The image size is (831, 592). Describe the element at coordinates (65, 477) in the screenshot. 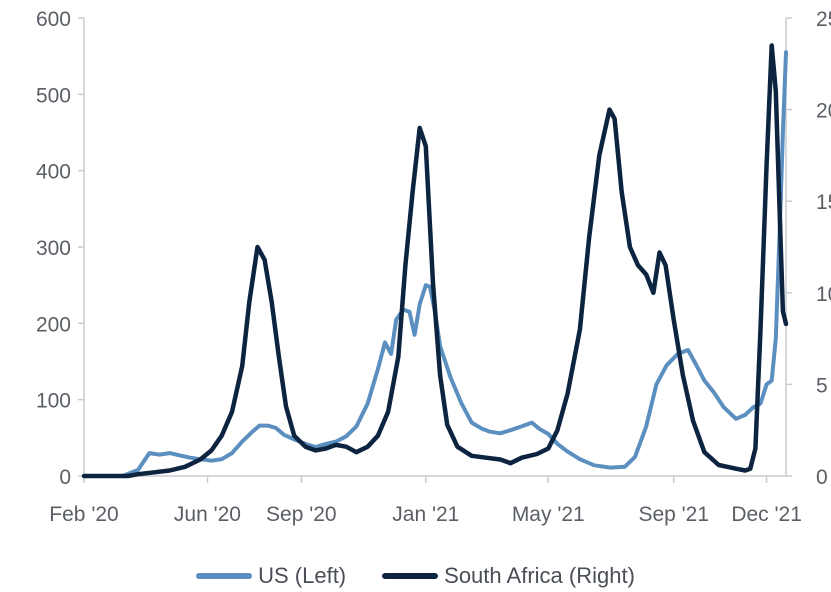

I see `y-left-tick-label: 0` at that location.